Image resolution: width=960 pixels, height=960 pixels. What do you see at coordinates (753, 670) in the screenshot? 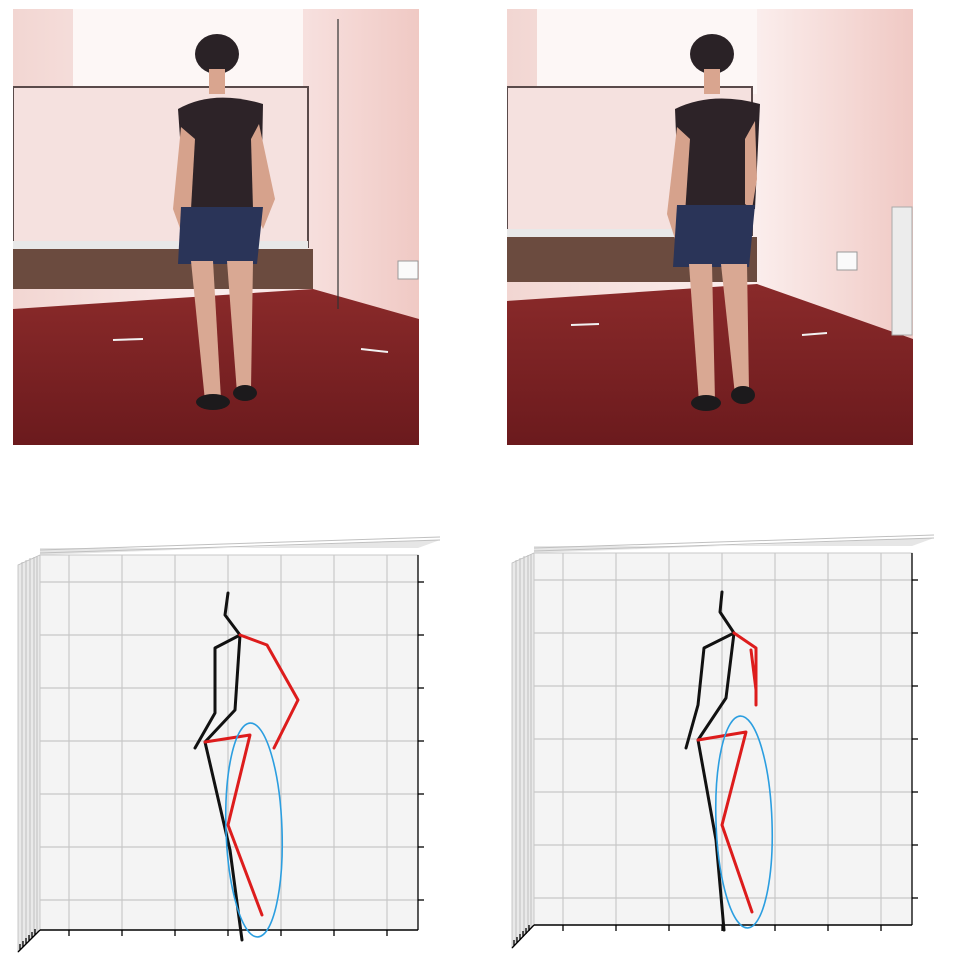
I see `right-forearm-bone` at bounding box center [753, 670].